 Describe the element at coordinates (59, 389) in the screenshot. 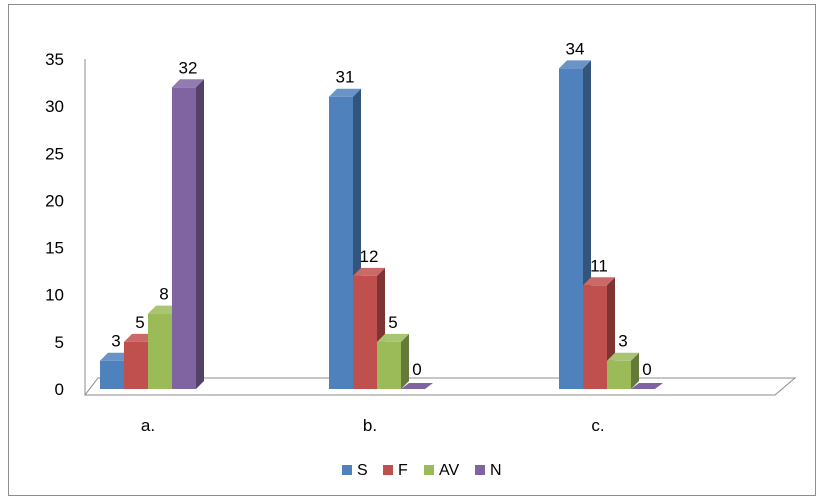

I see `y-tick-label: 0` at that location.